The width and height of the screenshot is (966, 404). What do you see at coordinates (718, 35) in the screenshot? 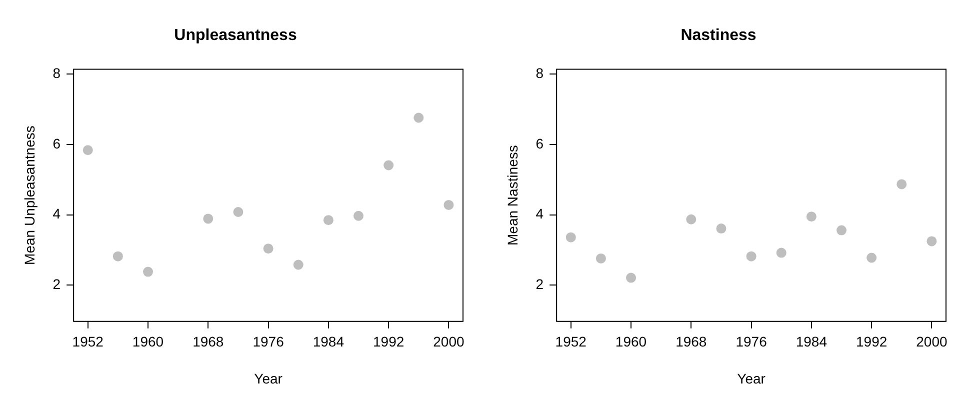
I see `chart-title: Nastiness` at bounding box center [718, 35].